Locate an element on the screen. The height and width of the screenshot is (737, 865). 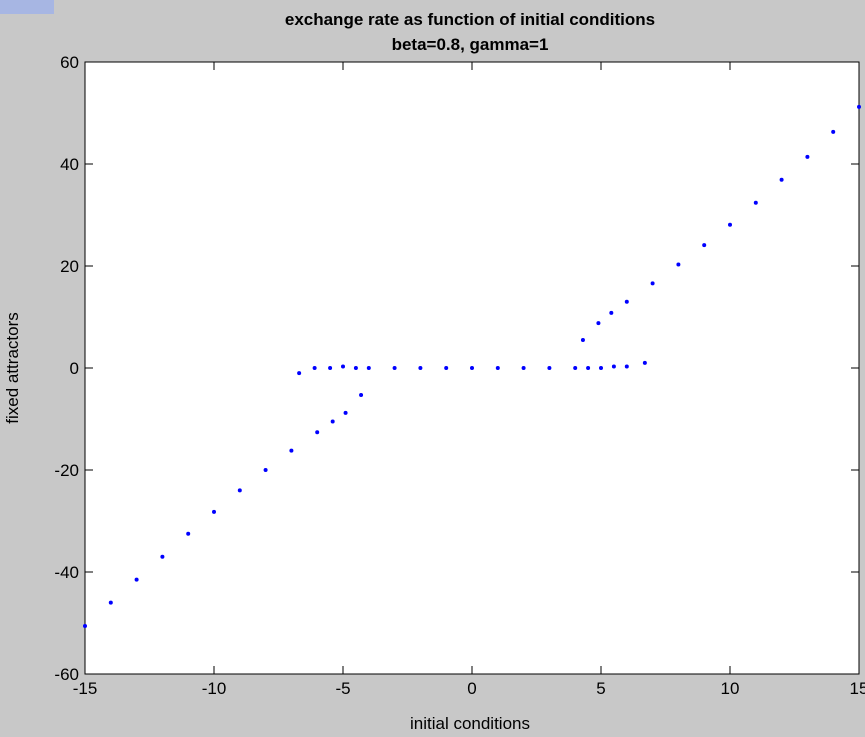
x-tick-label: 15 is located at coordinates (857, 688).